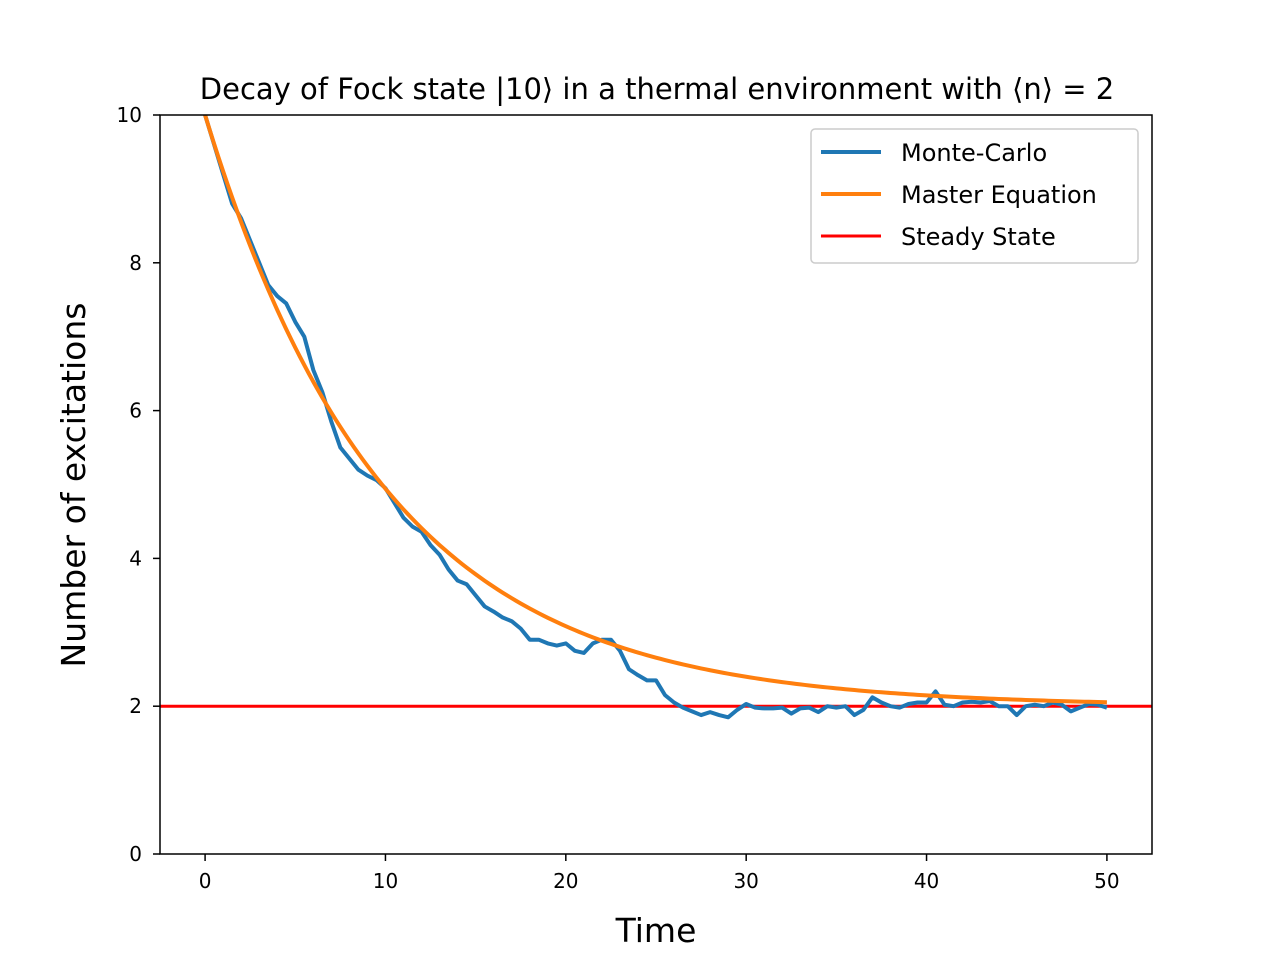  Describe the element at coordinates (978, 237) in the screenshot. I see `legend-label-steady-state: Steady State` at that location.